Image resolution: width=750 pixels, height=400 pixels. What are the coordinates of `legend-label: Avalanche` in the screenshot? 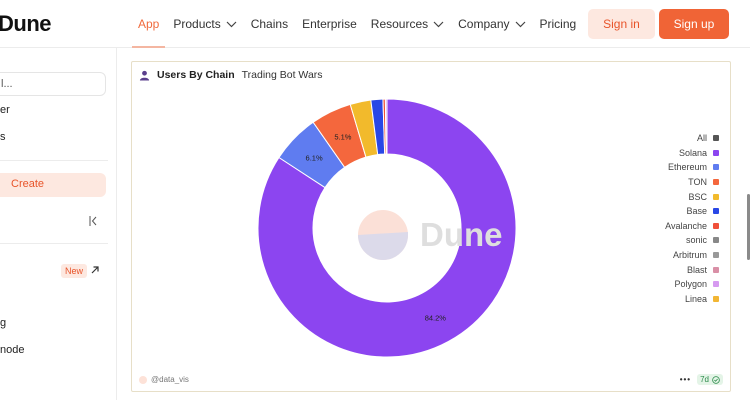 It's located at (686, 225).